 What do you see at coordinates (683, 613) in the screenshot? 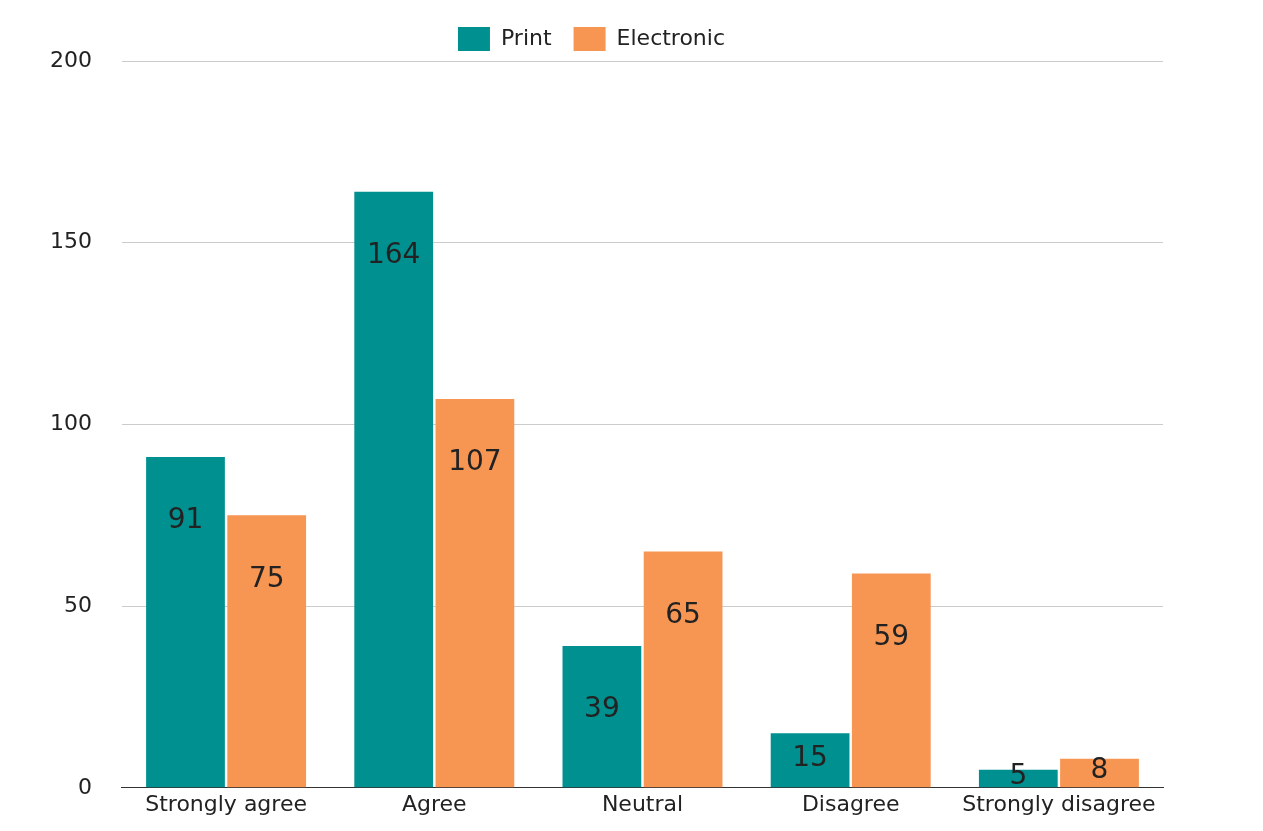
I see `data-label: 65` at bounding box center [683, 613].